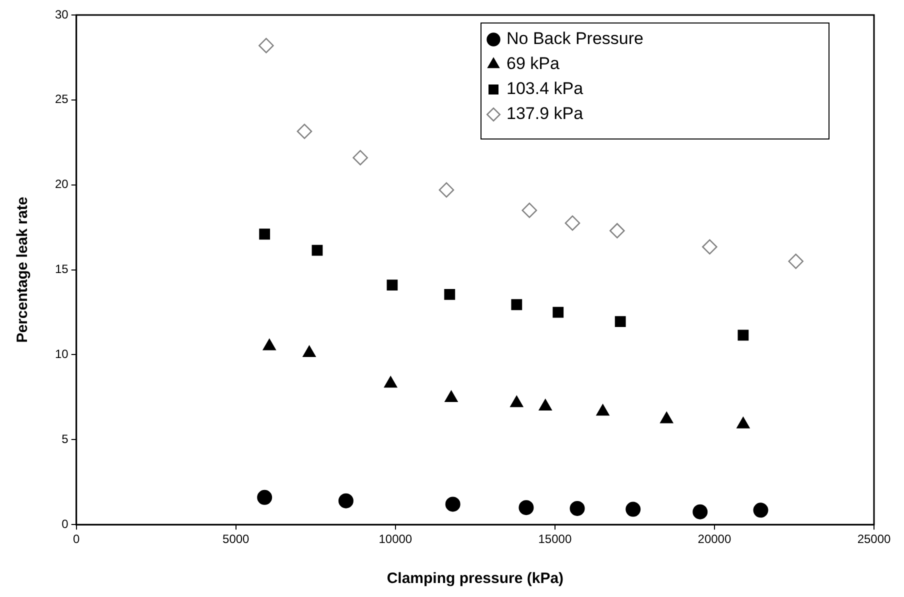 This screenshot has height=597, width=904. Describe the element at coordinates (236, 539) in the screenshot. I see `x-tick-label: 5000` at that location.